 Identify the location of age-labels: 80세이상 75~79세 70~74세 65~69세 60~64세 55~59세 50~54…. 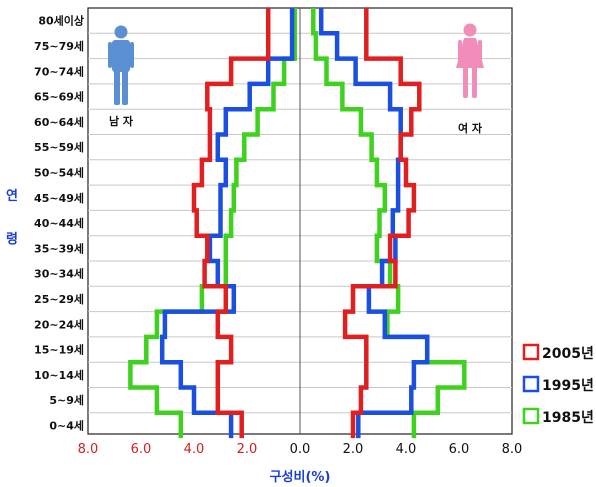
(59, 223).